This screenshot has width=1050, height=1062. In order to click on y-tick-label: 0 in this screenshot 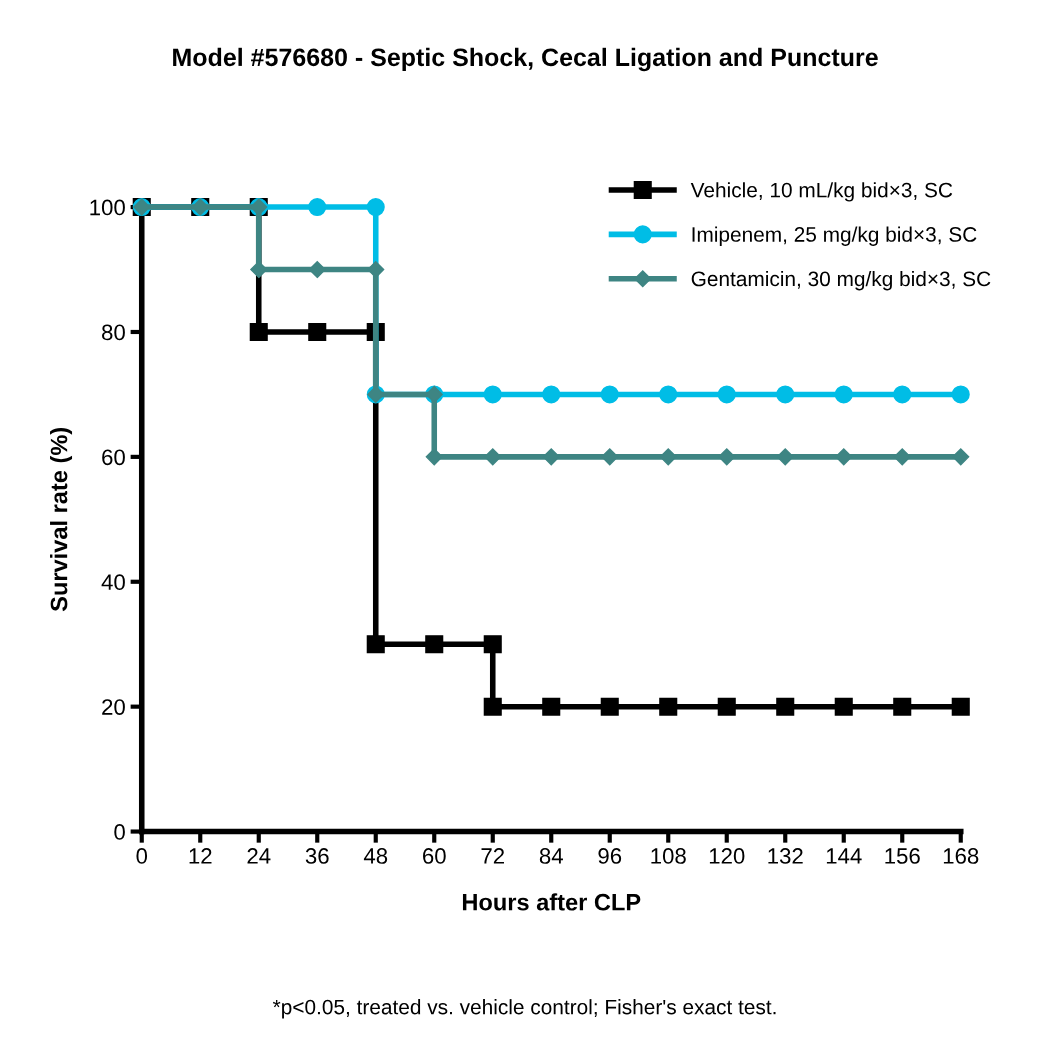, I will do `click(119, 832)`.